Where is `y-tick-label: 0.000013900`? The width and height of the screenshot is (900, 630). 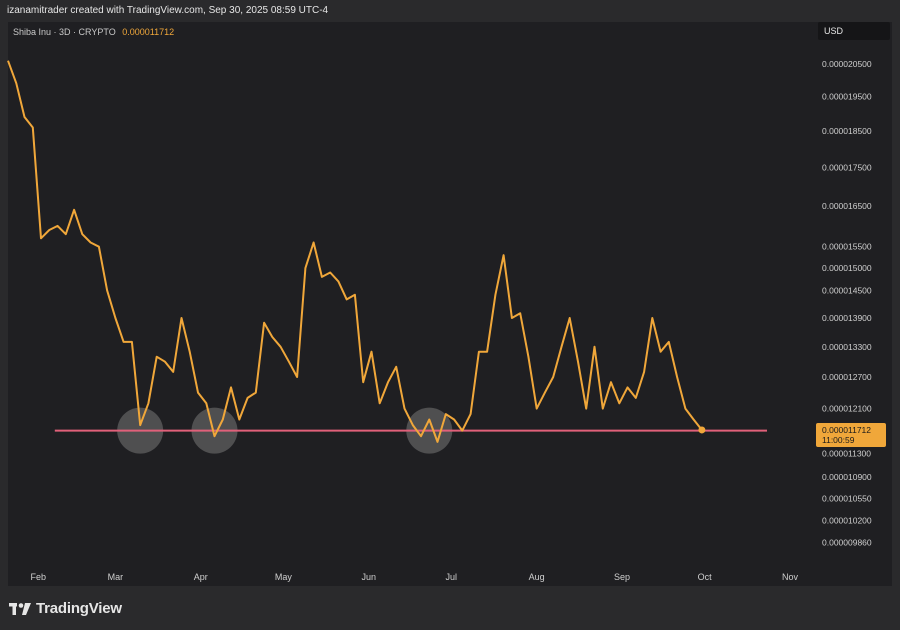 y-tick-label: 0.000013900 is located at coordinates (847, 318).